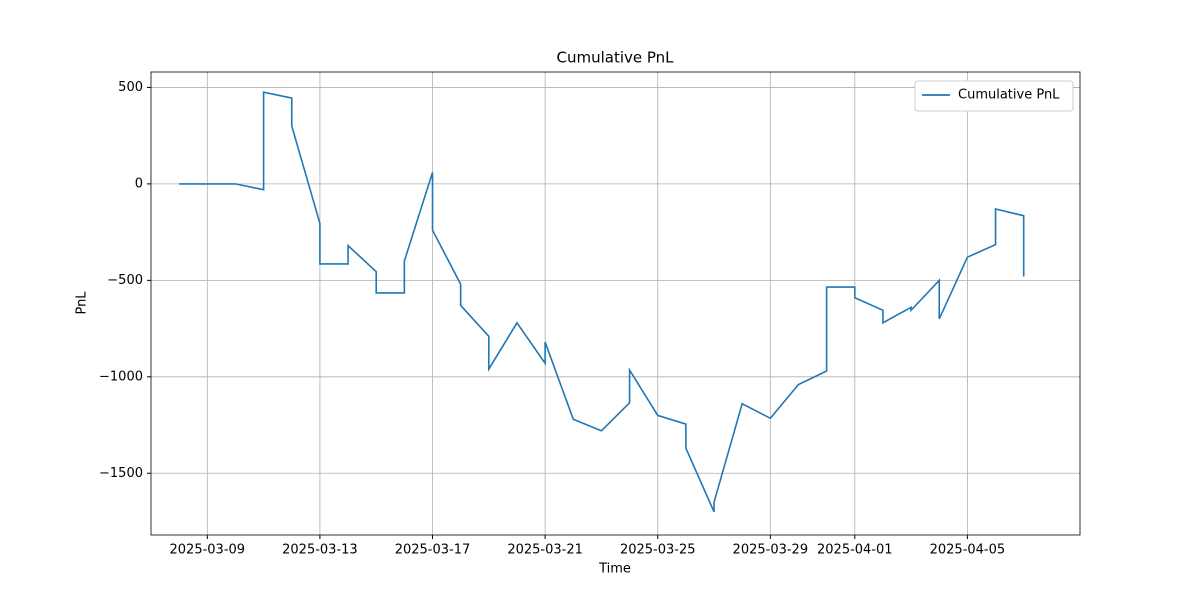 Image resolution: width=1200 pixels, height=604 pixels. I want to click on y-axis-label: PnL, so click(82, 303).